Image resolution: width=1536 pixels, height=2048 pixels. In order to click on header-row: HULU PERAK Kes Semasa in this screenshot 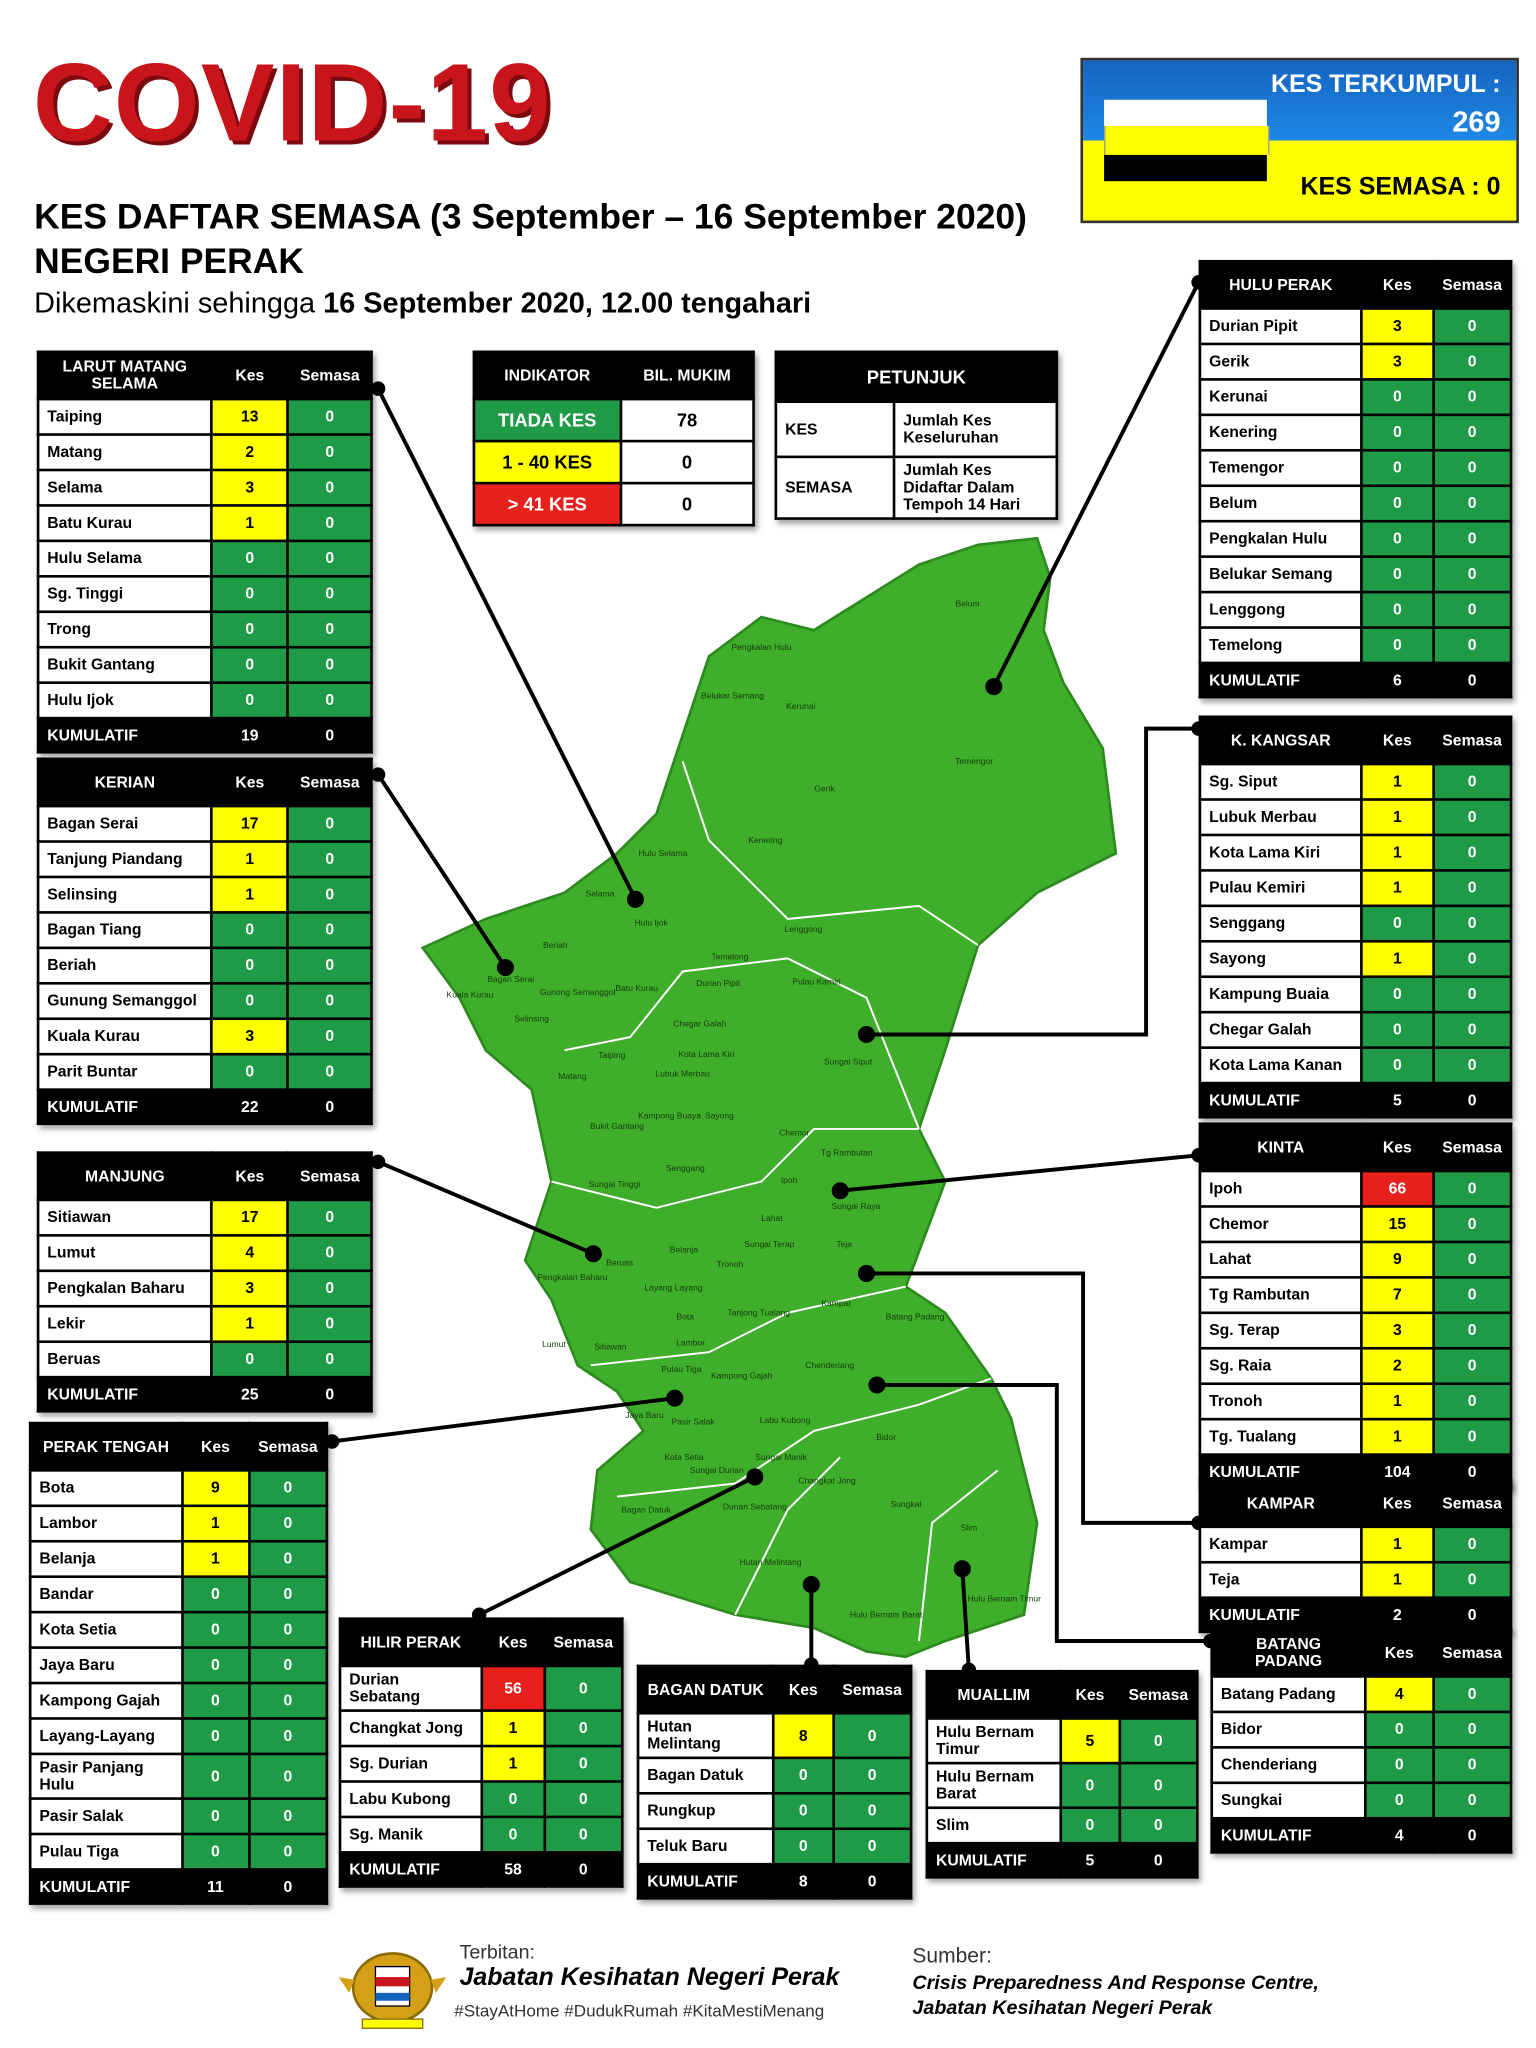, I will do `click(1355, 284)`.